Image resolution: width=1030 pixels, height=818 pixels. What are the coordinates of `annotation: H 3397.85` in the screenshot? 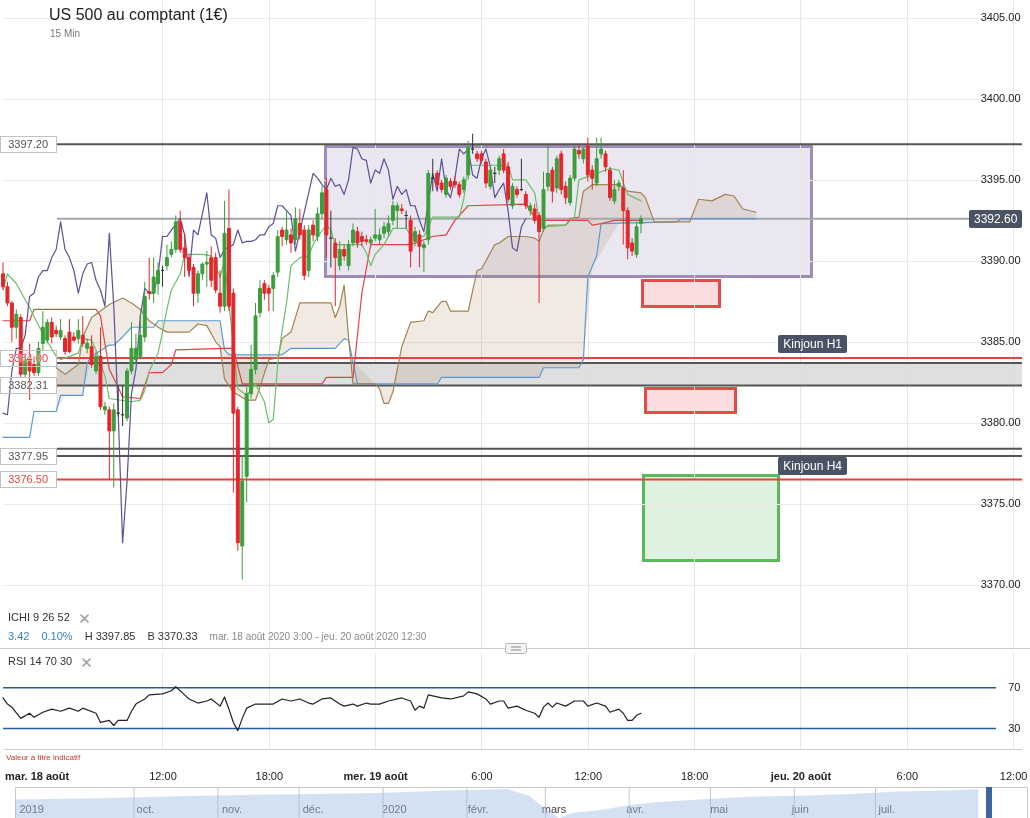 It's located at (110, 636).